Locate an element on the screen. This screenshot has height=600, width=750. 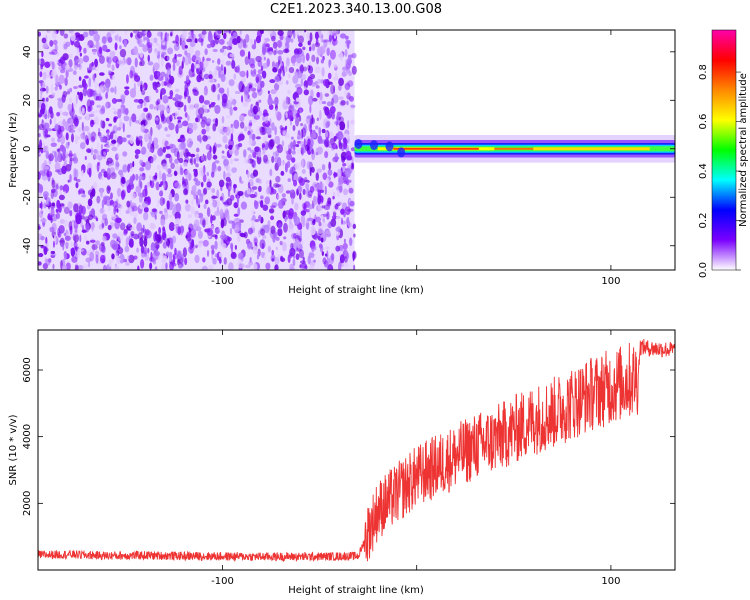
snr-x-axis-label: Height of straight line (km) is located at coordinates (356, 590).